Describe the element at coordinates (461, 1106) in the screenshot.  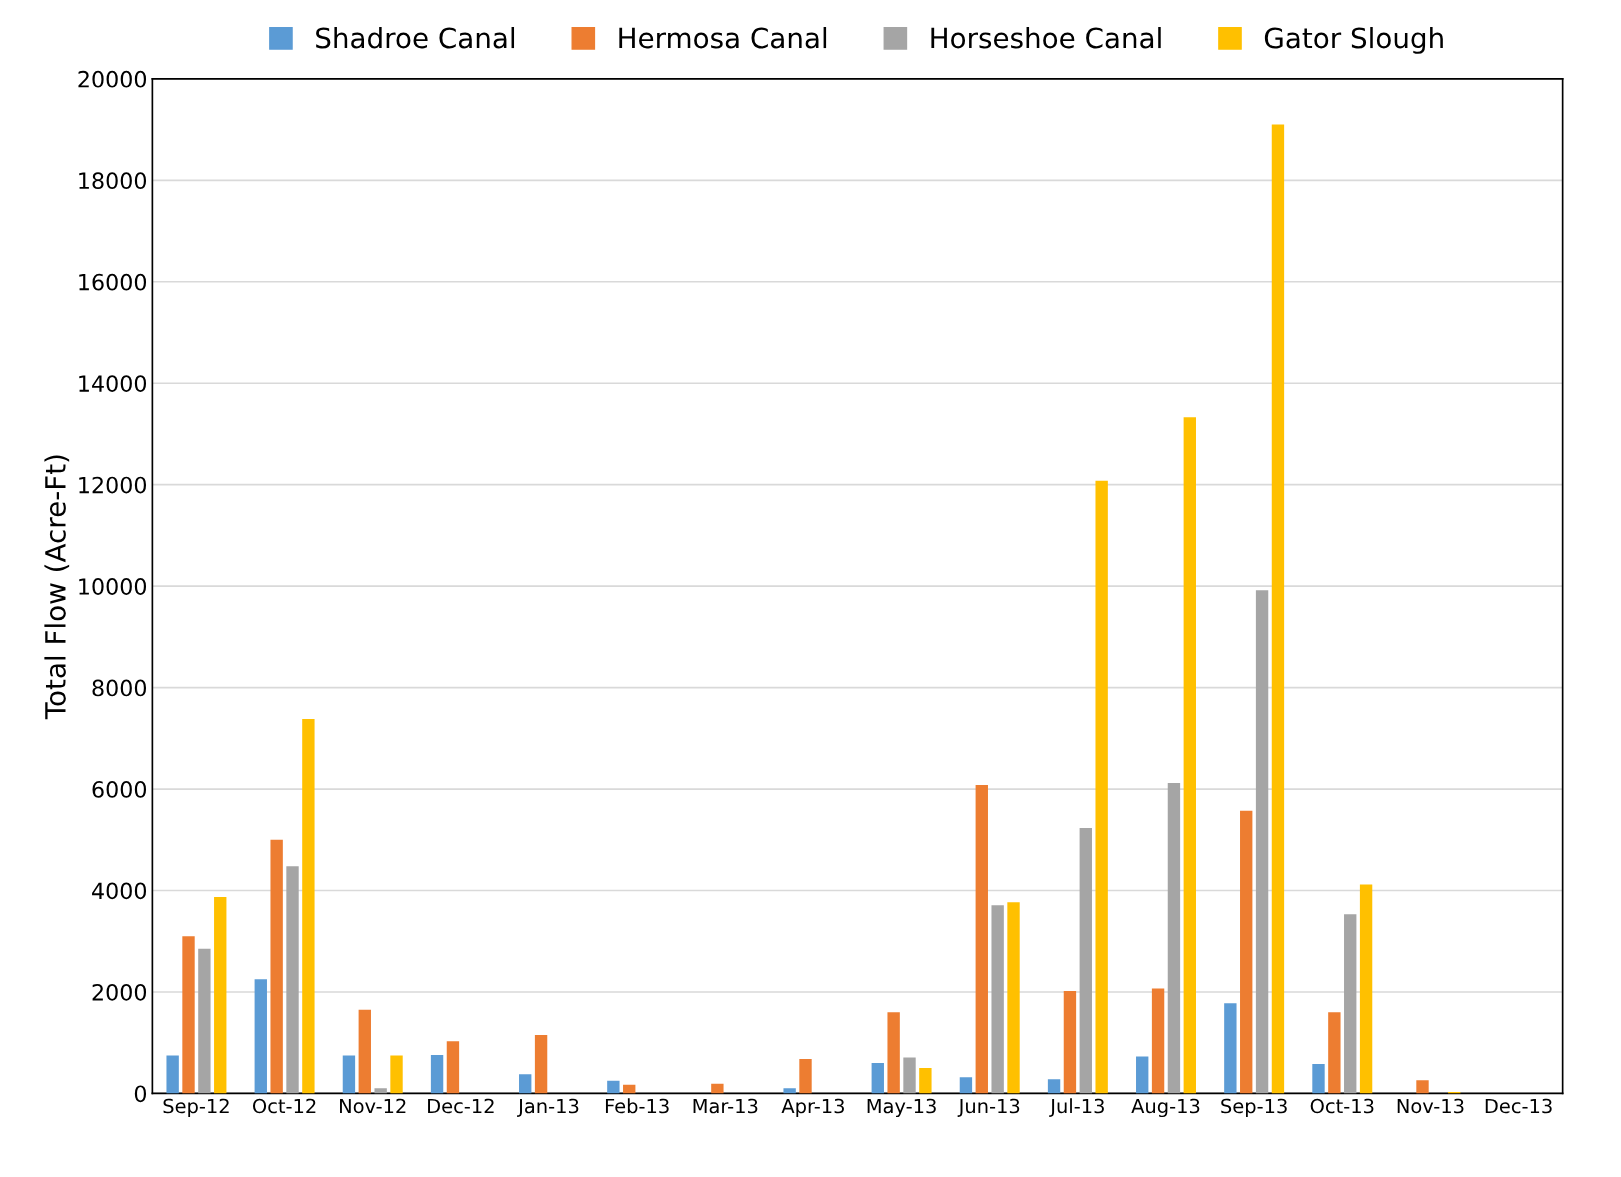
I see `x-tick-label: Dec-12` at that location.